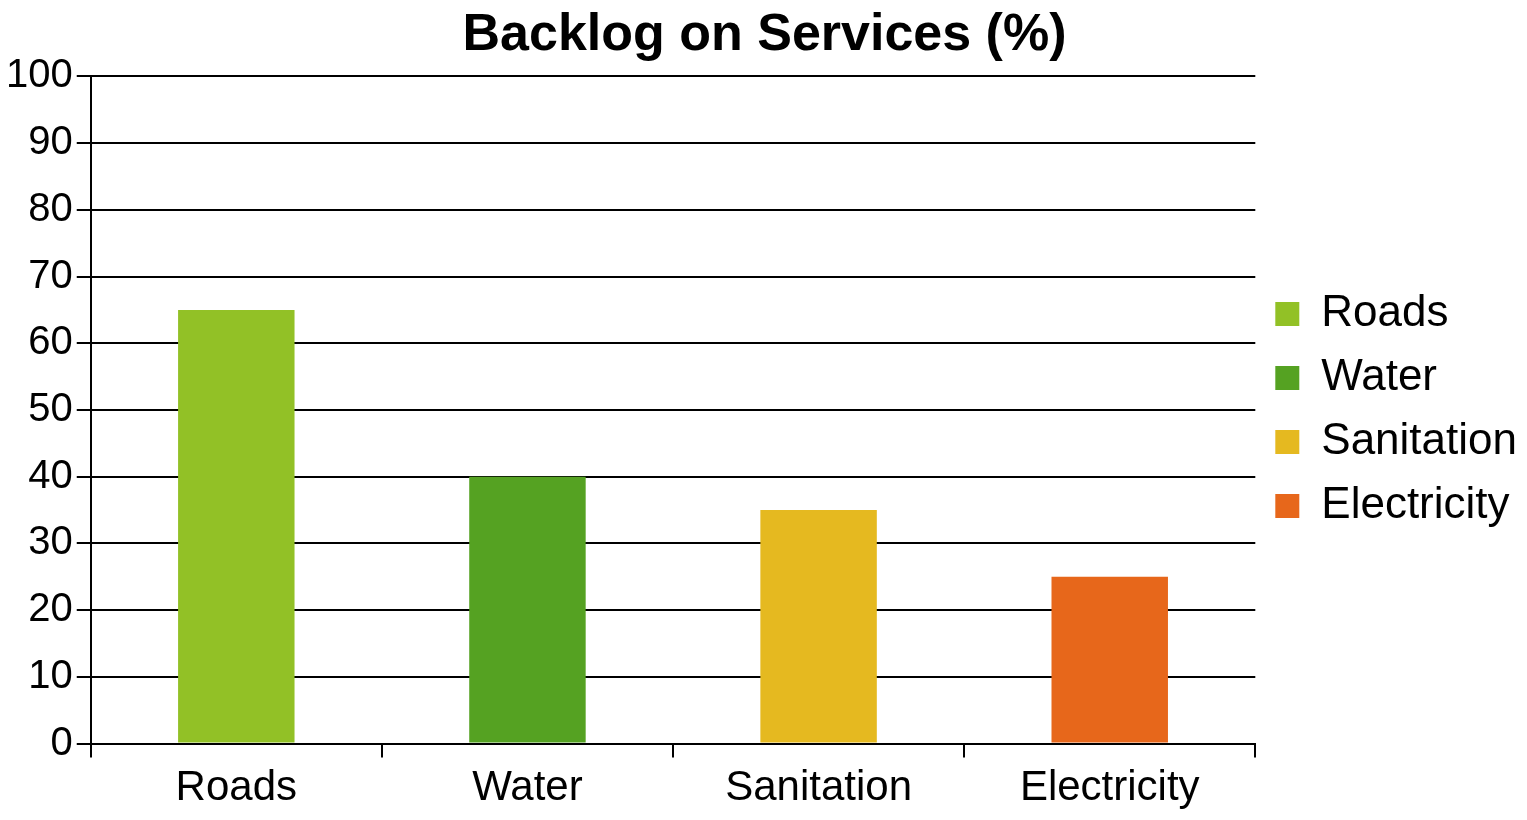  What do you see at coordinates (1415, 503) in the screenshot?
I see `legend-label: Electricity` at bounding box center [1415, 503].